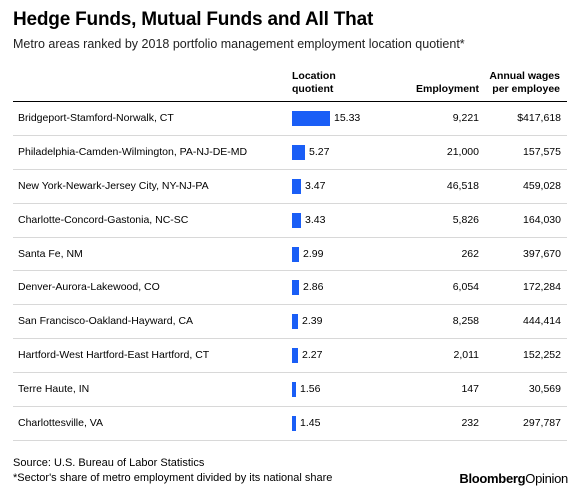 The width and height of the screenshot is (580, 501). What do you see at coordinates (319, 152) in the screenshot?
I see `lq-value: 5.27` at bounding box center [319, 152].